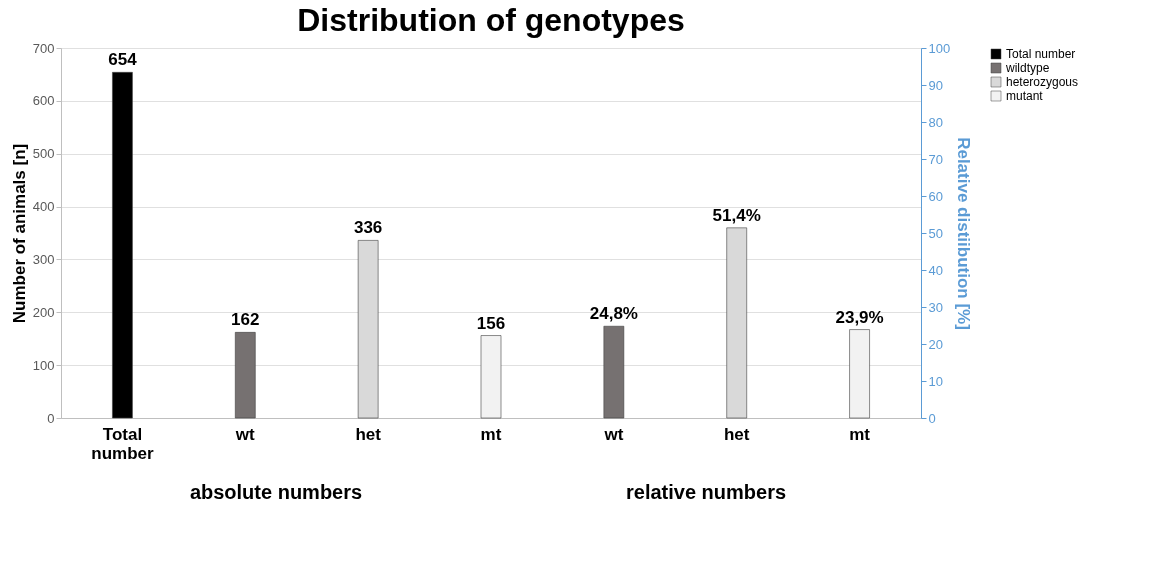  I want to click on y-axis-title: Number of animals [n], so click(19, 233).